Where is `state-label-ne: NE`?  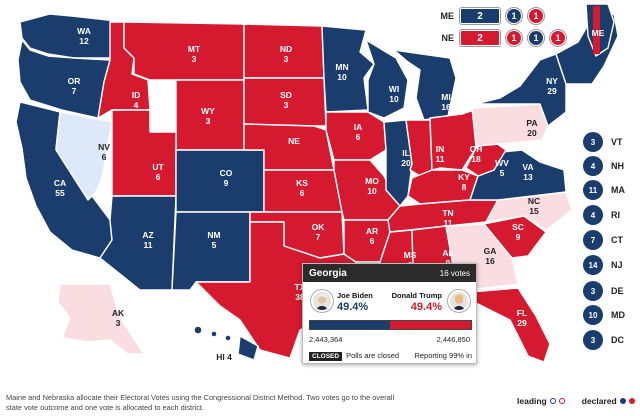
state-label-ne: NE is located at coordinates (294, 141).